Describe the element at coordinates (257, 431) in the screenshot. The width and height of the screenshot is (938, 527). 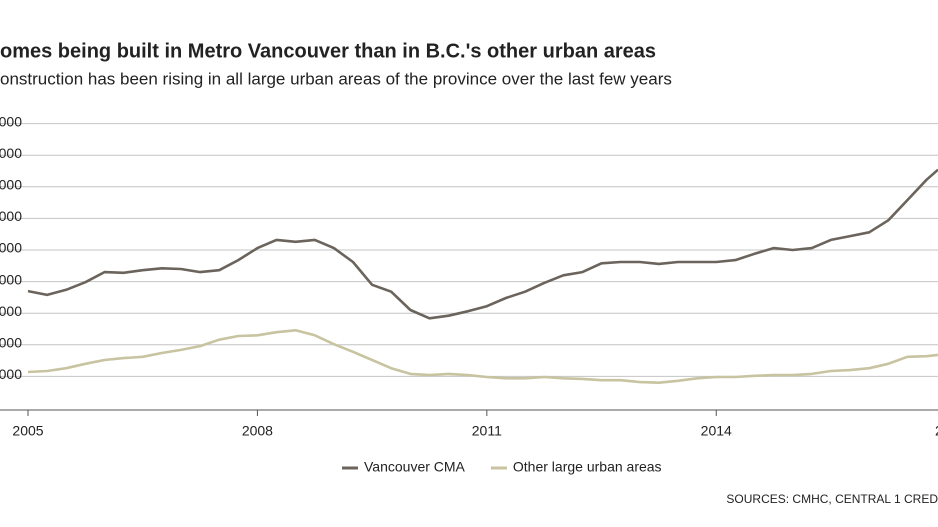
I see `x-tick-label: 2008` at that location.